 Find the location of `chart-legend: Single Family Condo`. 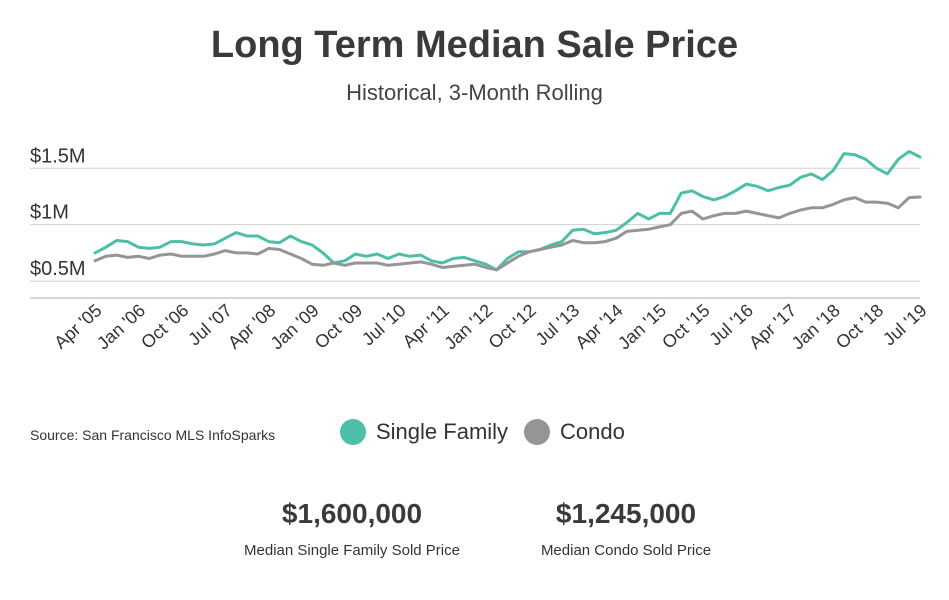

chart-legend: Single Family Condo is located at coordinates (490, 432).